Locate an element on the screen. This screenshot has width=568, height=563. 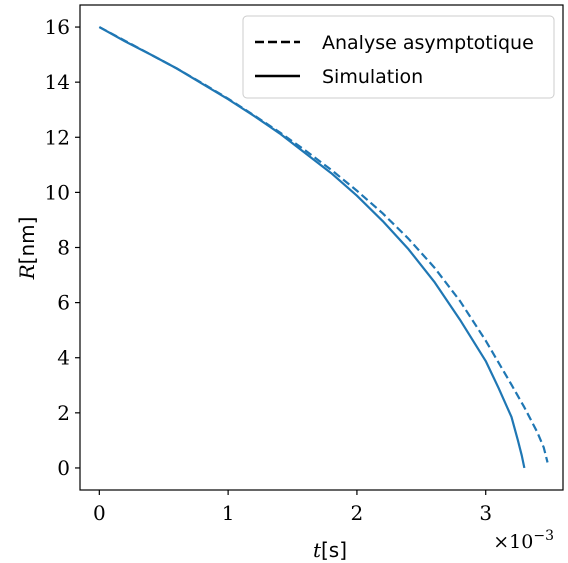
y-tick-label: 6 is located at coordinates (63, 303).